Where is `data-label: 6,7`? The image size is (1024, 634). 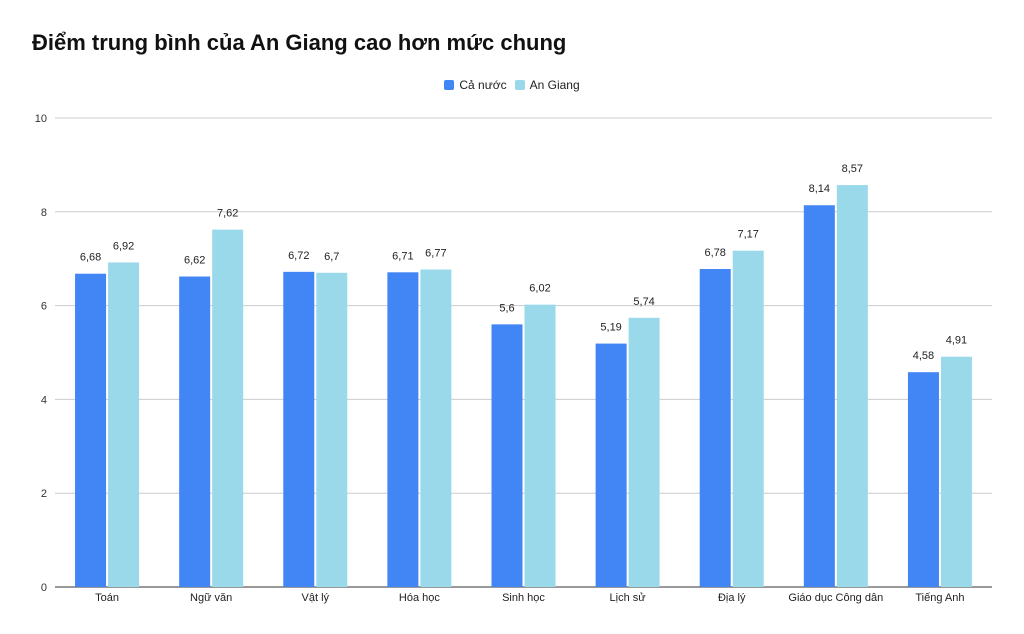
data-label: 6,7 is located at coordinates (331, 257).